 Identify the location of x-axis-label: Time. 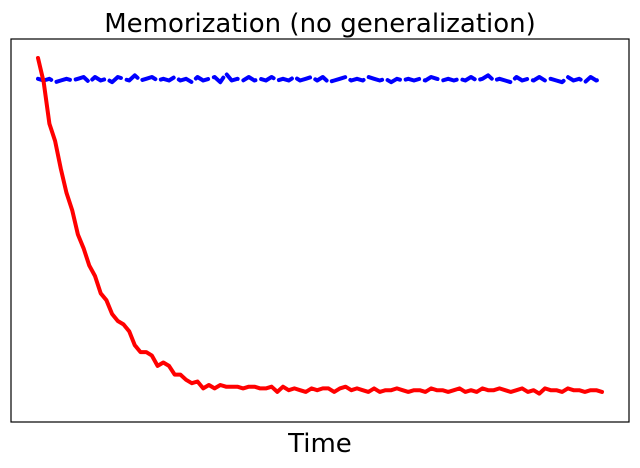
(319, 444).